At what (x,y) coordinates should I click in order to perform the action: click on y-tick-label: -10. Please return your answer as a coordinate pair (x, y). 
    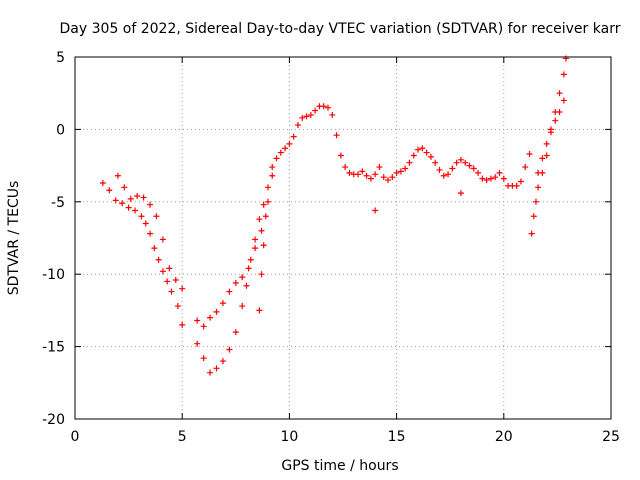
    Looking at the image, I should click on (53, 275).